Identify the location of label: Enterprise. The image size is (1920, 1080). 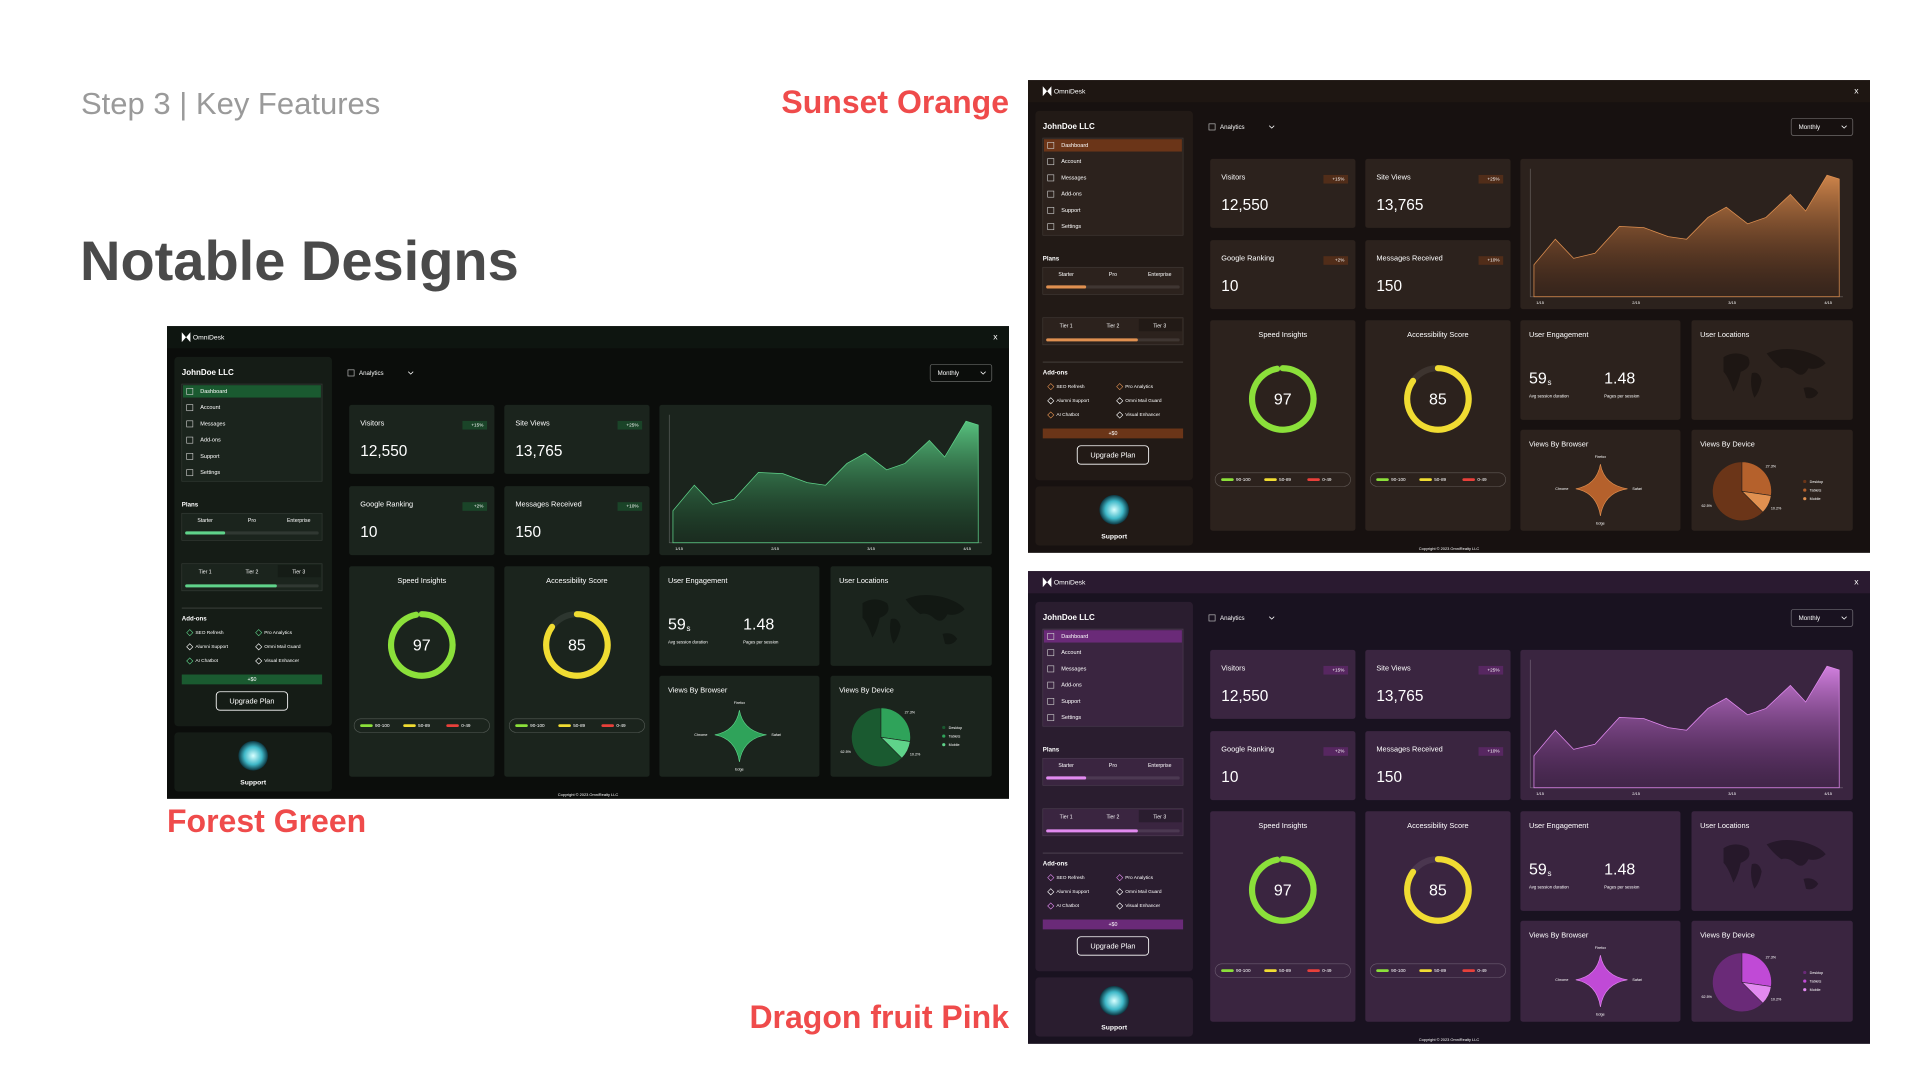
(1160, 766).